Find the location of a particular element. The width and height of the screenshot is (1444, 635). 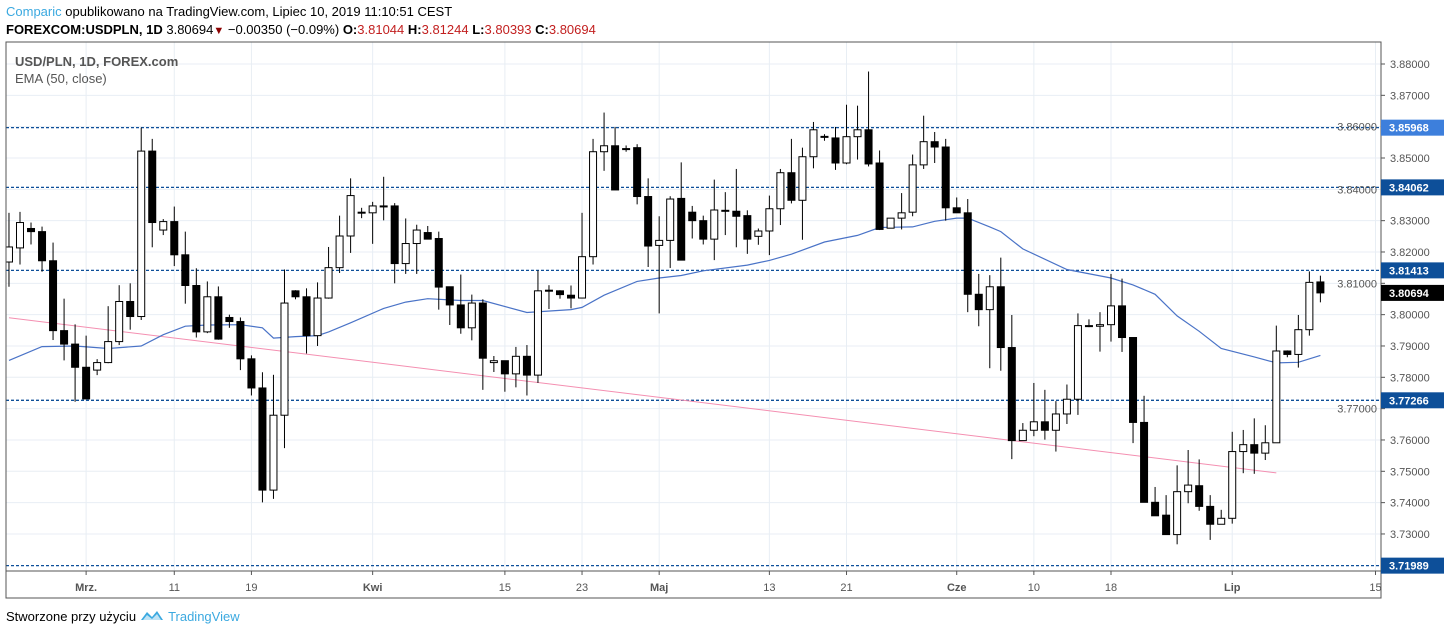

indicator-legend: EMA (50, close) is located at coordinates (61, 78).